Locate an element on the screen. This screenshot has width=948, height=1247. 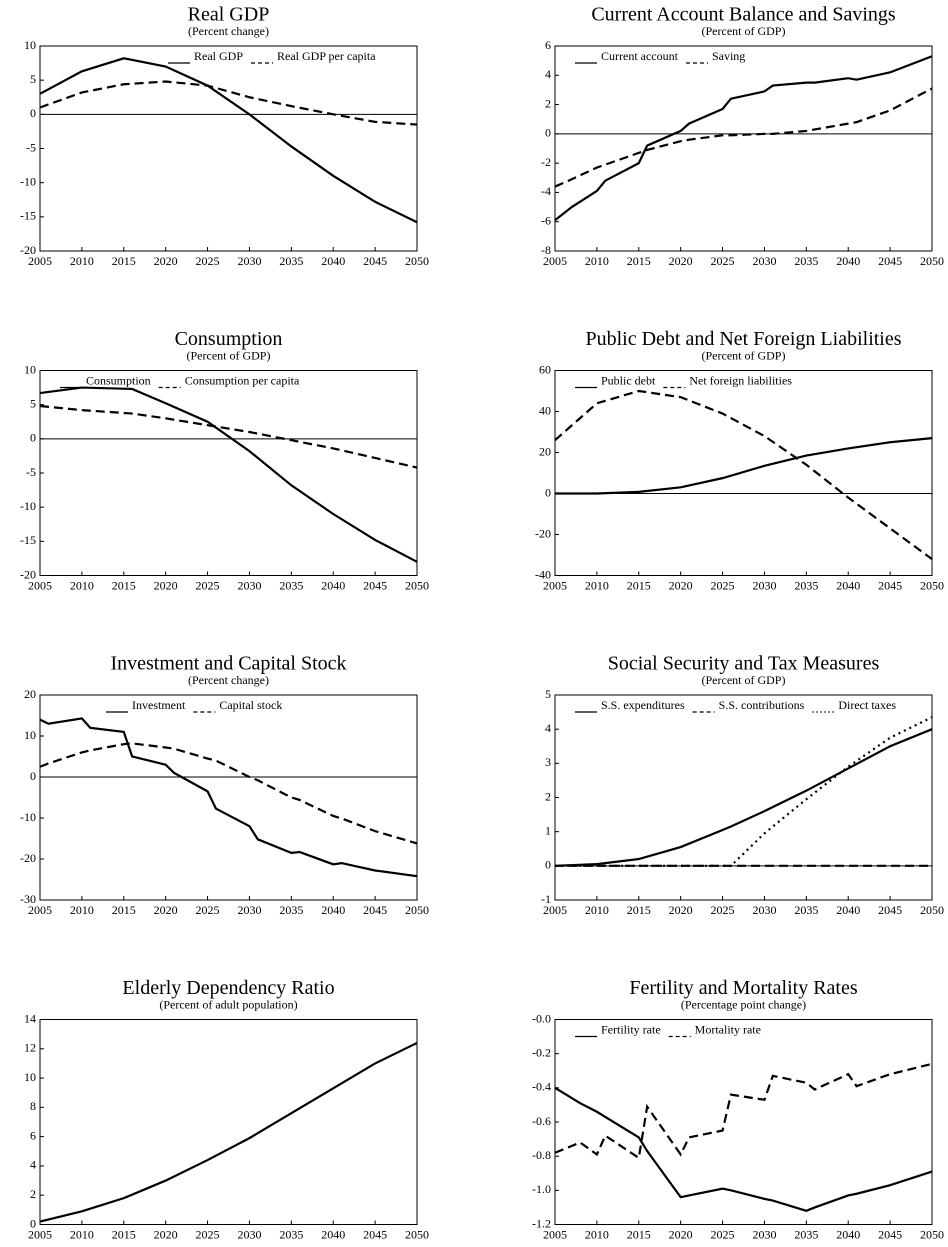
y-tick-label: -1 is located at coordinates (546, 899).